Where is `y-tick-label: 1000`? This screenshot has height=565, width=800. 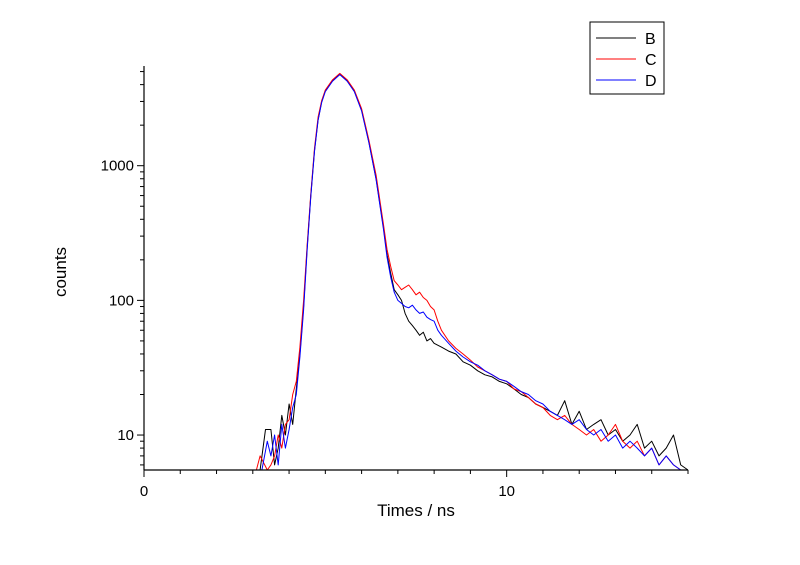
y-tick-label: 1000 is located at coordinates (117, 166).